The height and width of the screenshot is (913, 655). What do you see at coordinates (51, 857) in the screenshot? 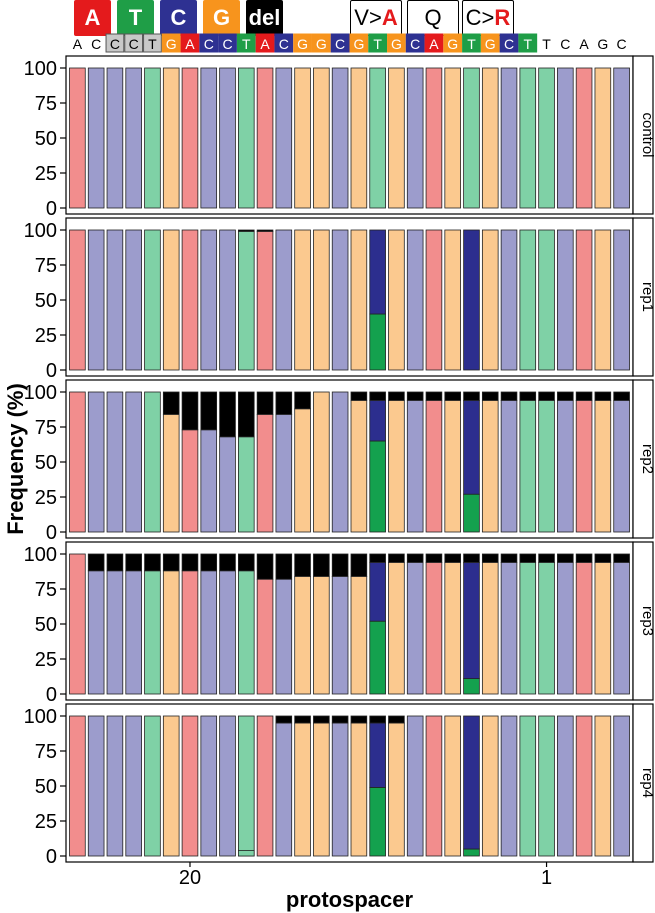
I see `y-tick-label: 0` at bounding box center [51, 857].